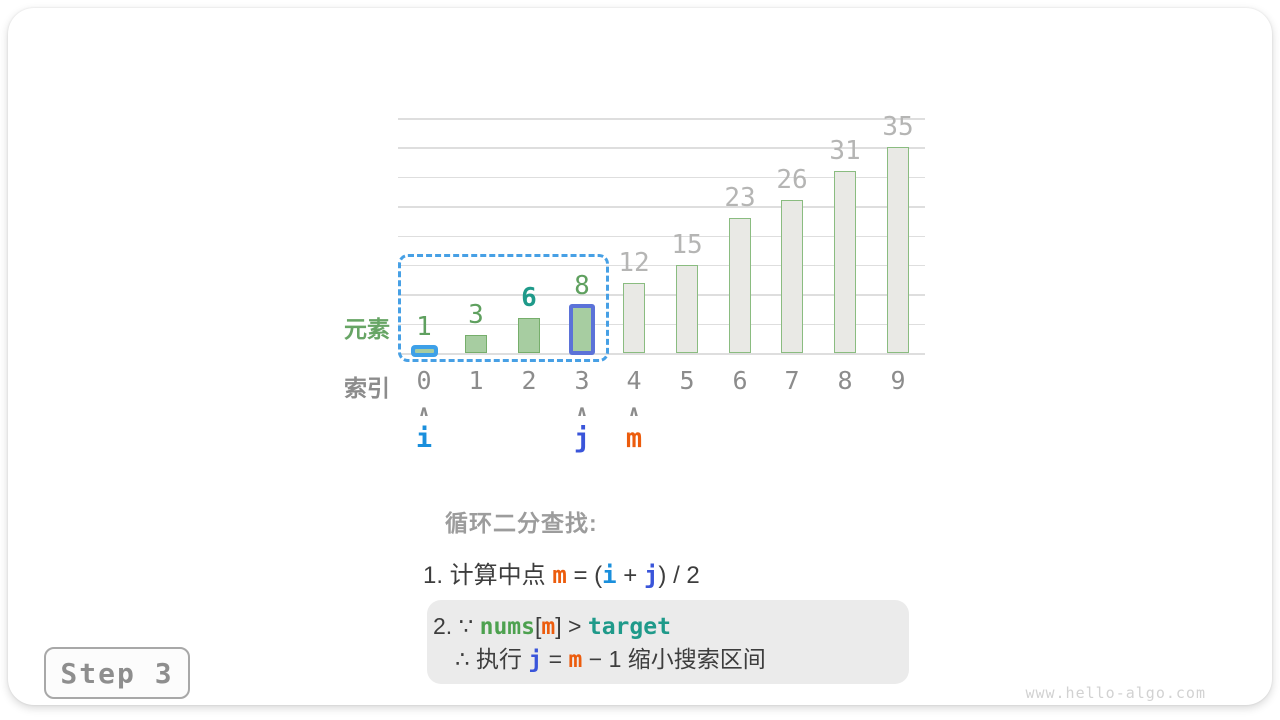 Image resolution: width=1280 pixels, height=720 pixels. I want to click on bar-value-label: 26, so click(792, 180).